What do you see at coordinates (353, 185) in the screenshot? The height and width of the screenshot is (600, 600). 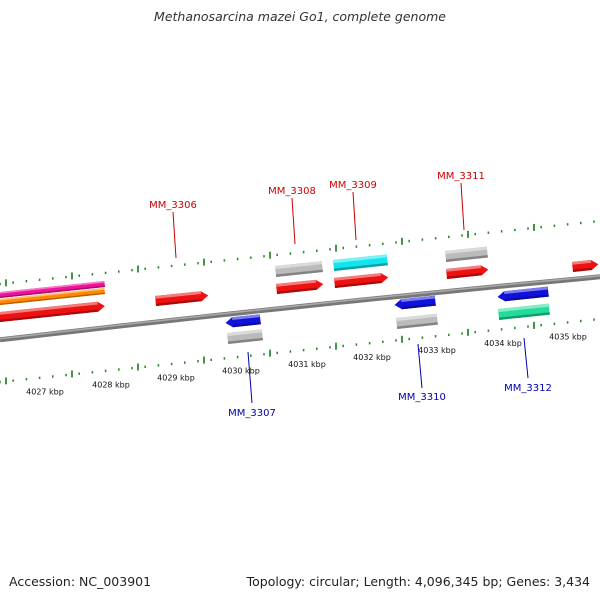 I see `gene-label: MM_3309` at bounding box center [353, 185].